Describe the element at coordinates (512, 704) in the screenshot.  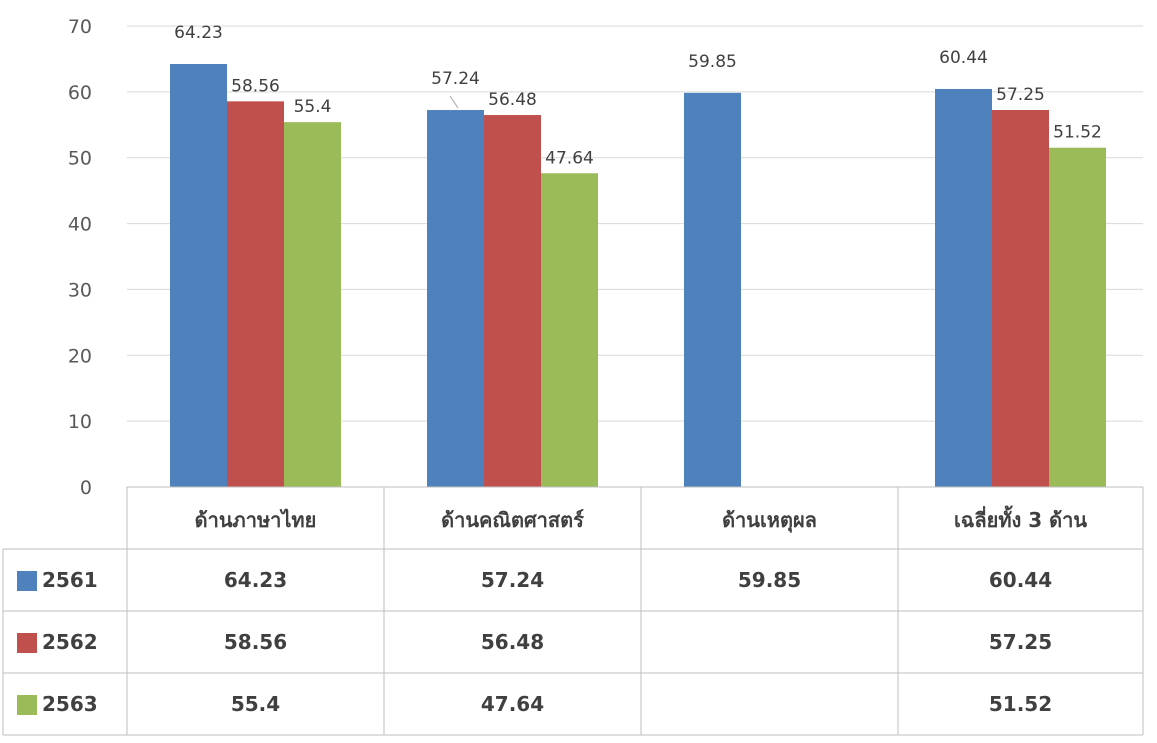
I see `table-cell: 47.64` at that location.